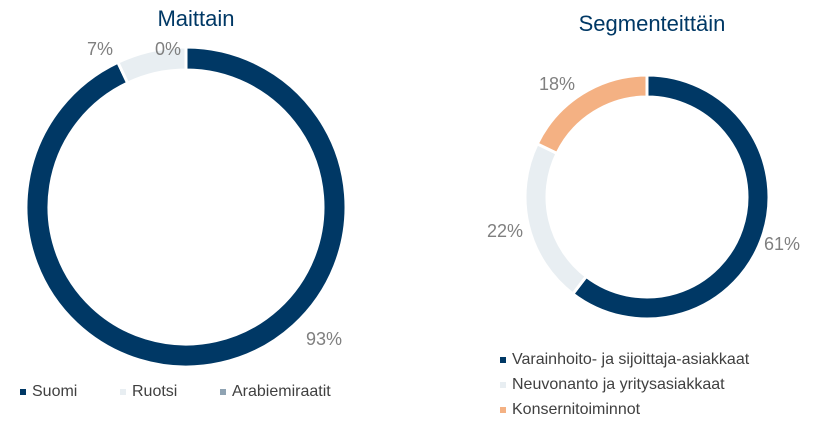 The height and width of the screenshot is (422, 819). What do you see at coordinates (100, 49) in the screenshot?
I see `data-label: 7%` at bounding box center [100, 49].